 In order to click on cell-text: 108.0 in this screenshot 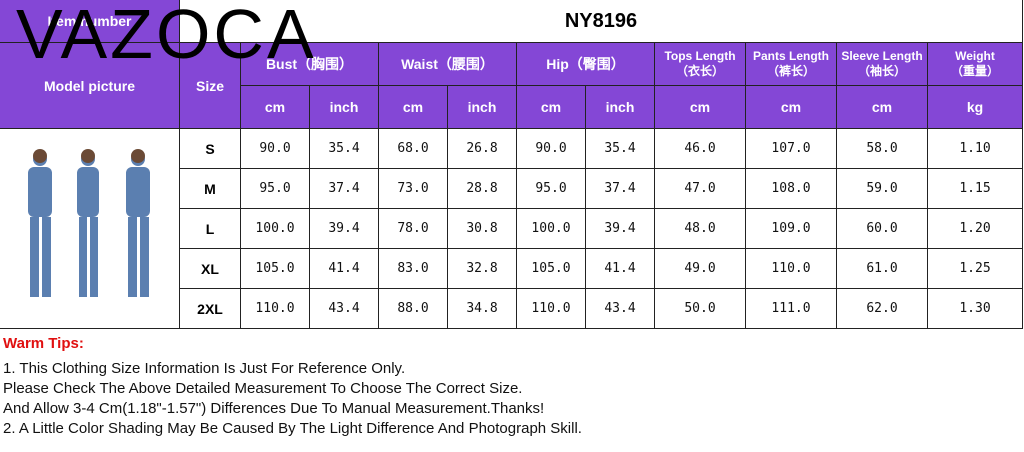, I will do `click(791, 188)`.